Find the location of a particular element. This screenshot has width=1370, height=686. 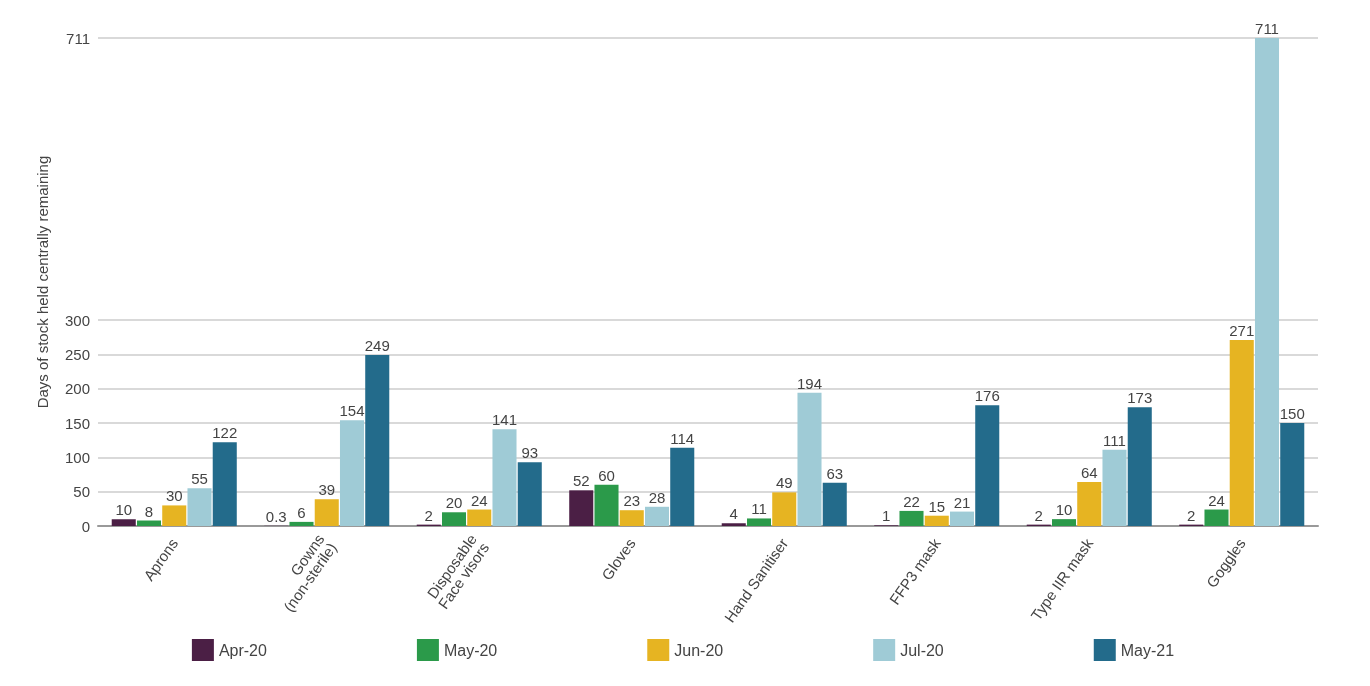

y-tick-label: 150 is located at coordinates (77, 423).